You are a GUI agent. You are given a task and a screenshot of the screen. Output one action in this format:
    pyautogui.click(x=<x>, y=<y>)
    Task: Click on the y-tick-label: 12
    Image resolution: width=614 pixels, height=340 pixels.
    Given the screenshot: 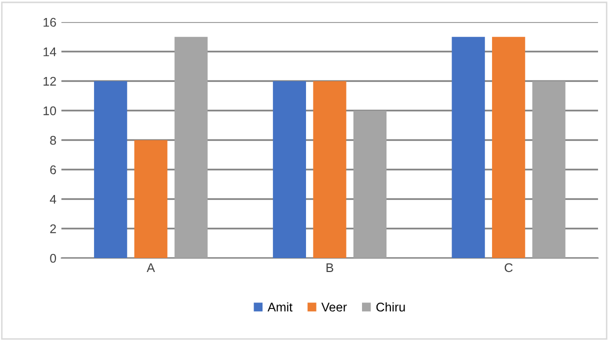 What is the action you would take?
    pyautogui.click(x=50, y=81)
    